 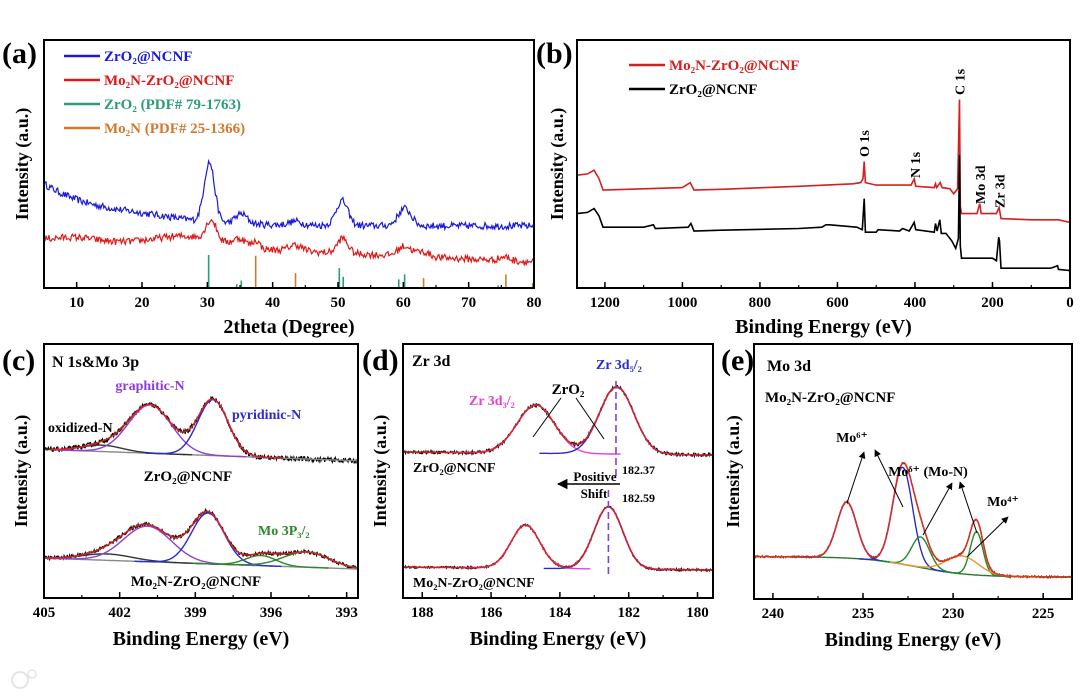 I want to click on panel-label: (c), so click(x=18, y=360).